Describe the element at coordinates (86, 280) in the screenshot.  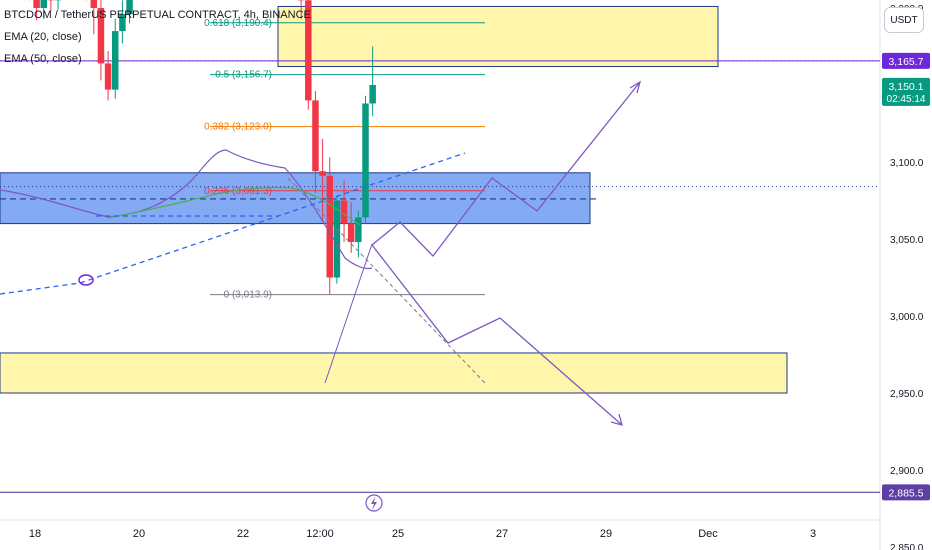
I see `low-marker` at that location.